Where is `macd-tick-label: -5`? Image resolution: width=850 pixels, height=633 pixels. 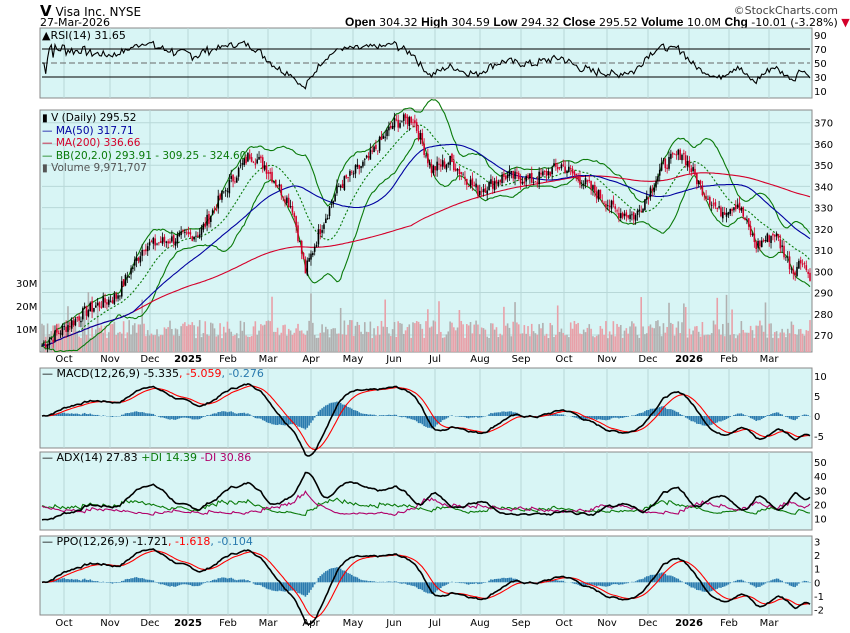
macd-tick-label: -5 is located at coordinates (819, 437).